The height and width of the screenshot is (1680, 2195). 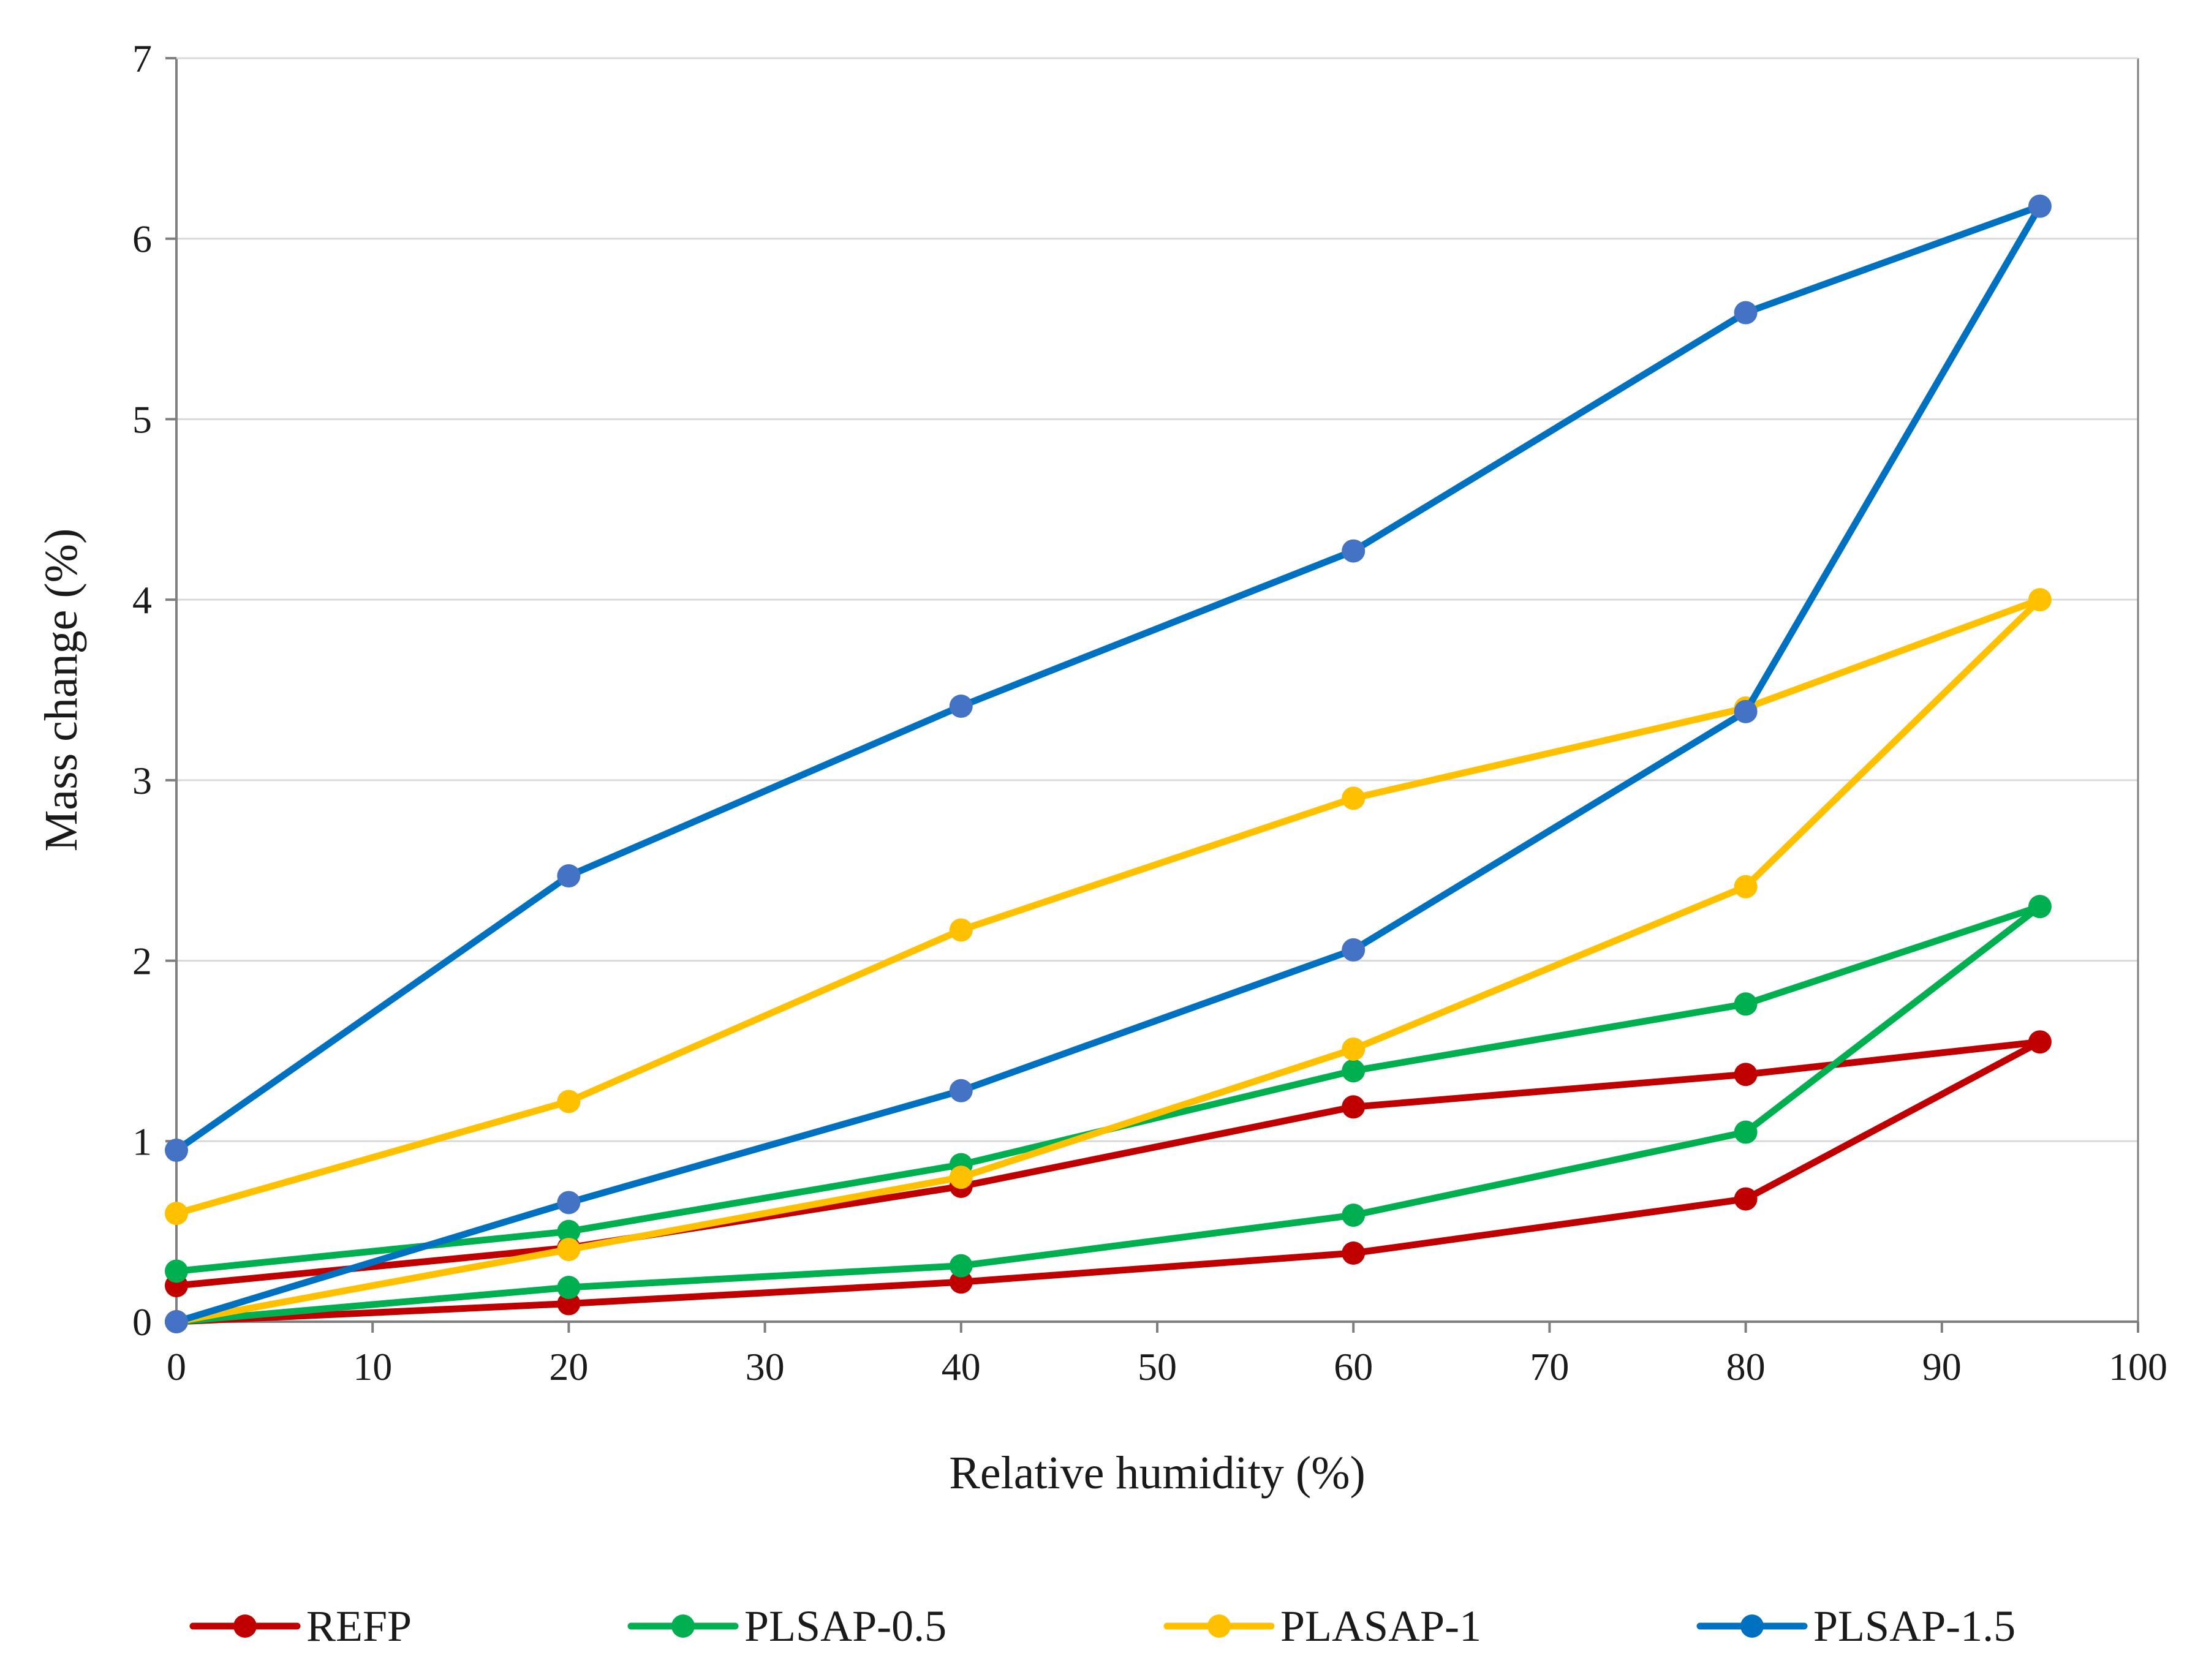 What do you see at coordinates (1353, 1366) in the screenshot?
I see `x-tick-label-60: 60` at bounding box center [1353, 1366].